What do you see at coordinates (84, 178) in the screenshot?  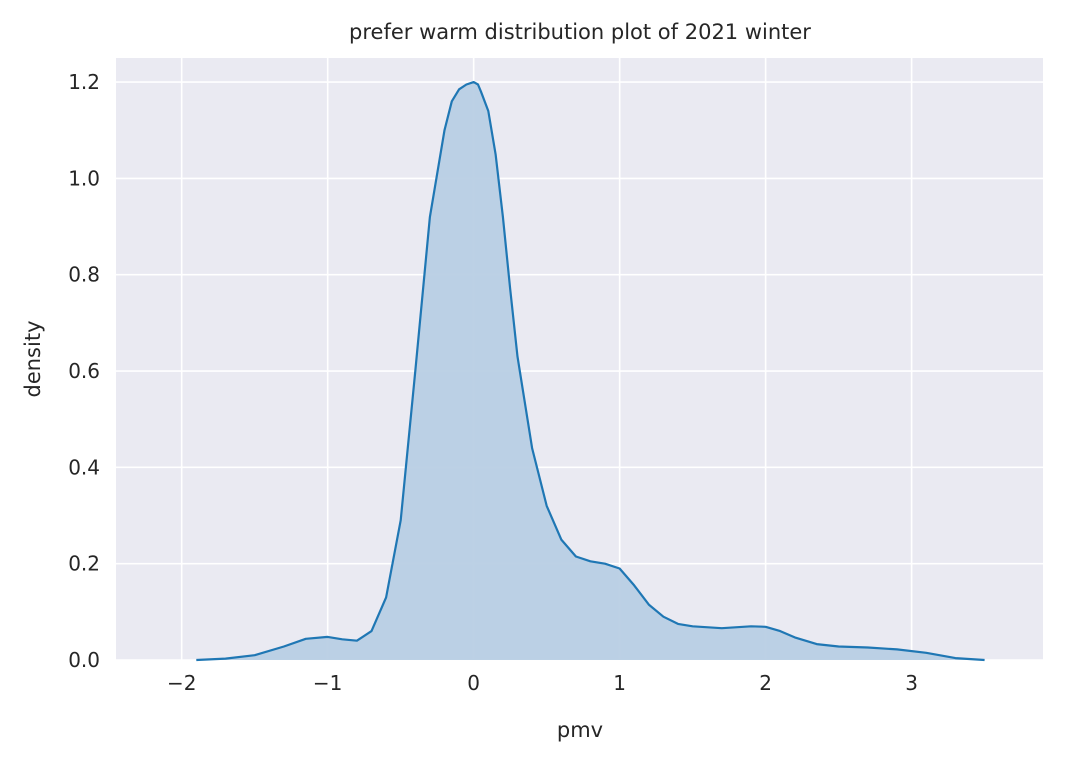 I see `y-tick-label: 1.0` at bounding box center [84, 178].